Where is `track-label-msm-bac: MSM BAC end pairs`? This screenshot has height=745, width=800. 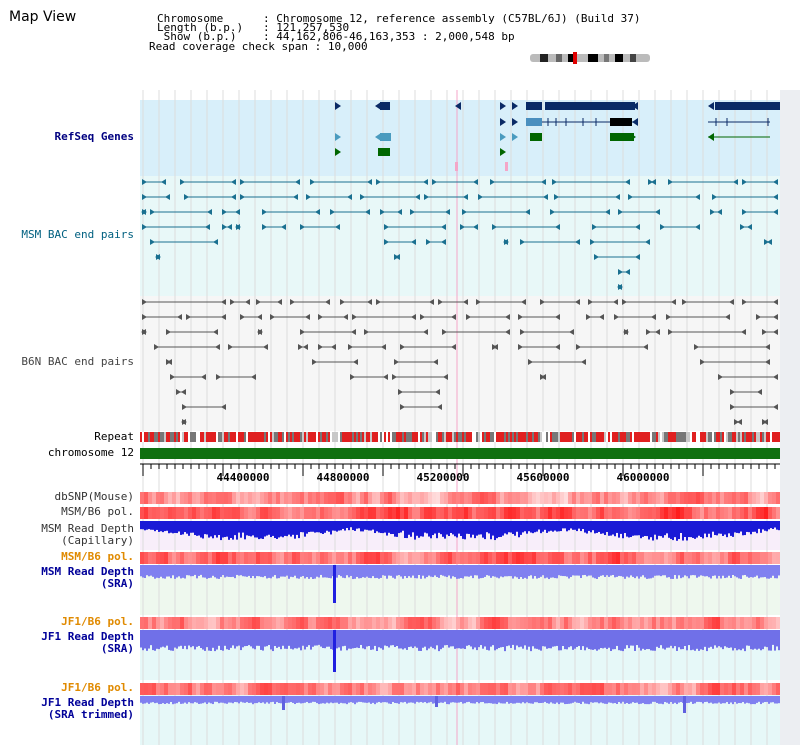 track-label-msm-bac: MSM BAC end pairs is located at coordinates (77, 234).